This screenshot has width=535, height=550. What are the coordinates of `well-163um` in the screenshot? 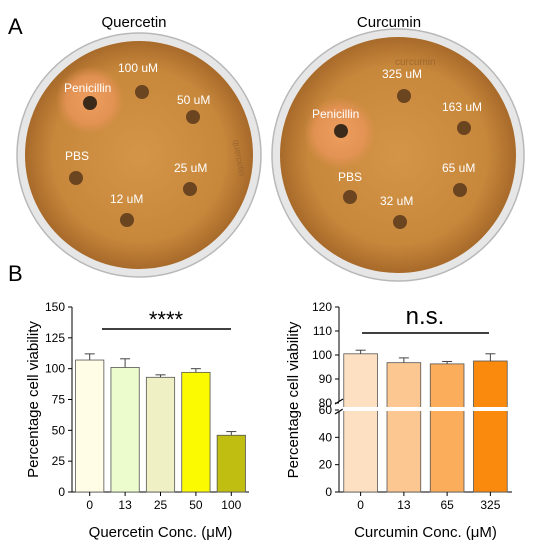 It's located at (464, 128).